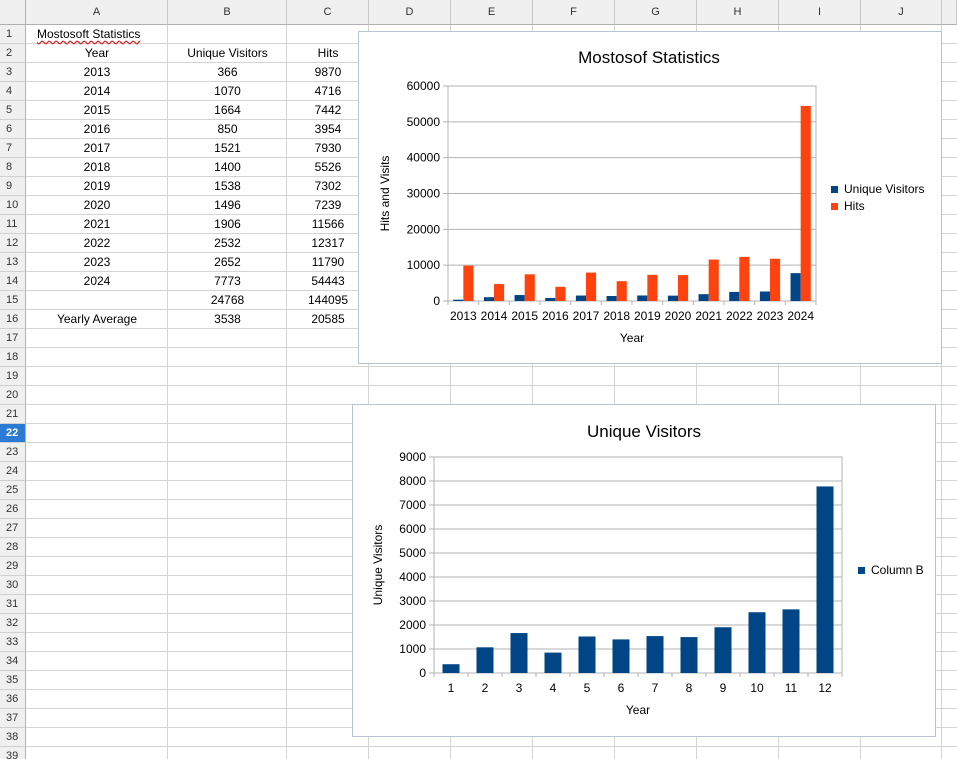 This screenshot has width=957, height=759. Describe the element at coordinates (328, 148) in the screenshot. I see `data-cell: 7930` at that location.